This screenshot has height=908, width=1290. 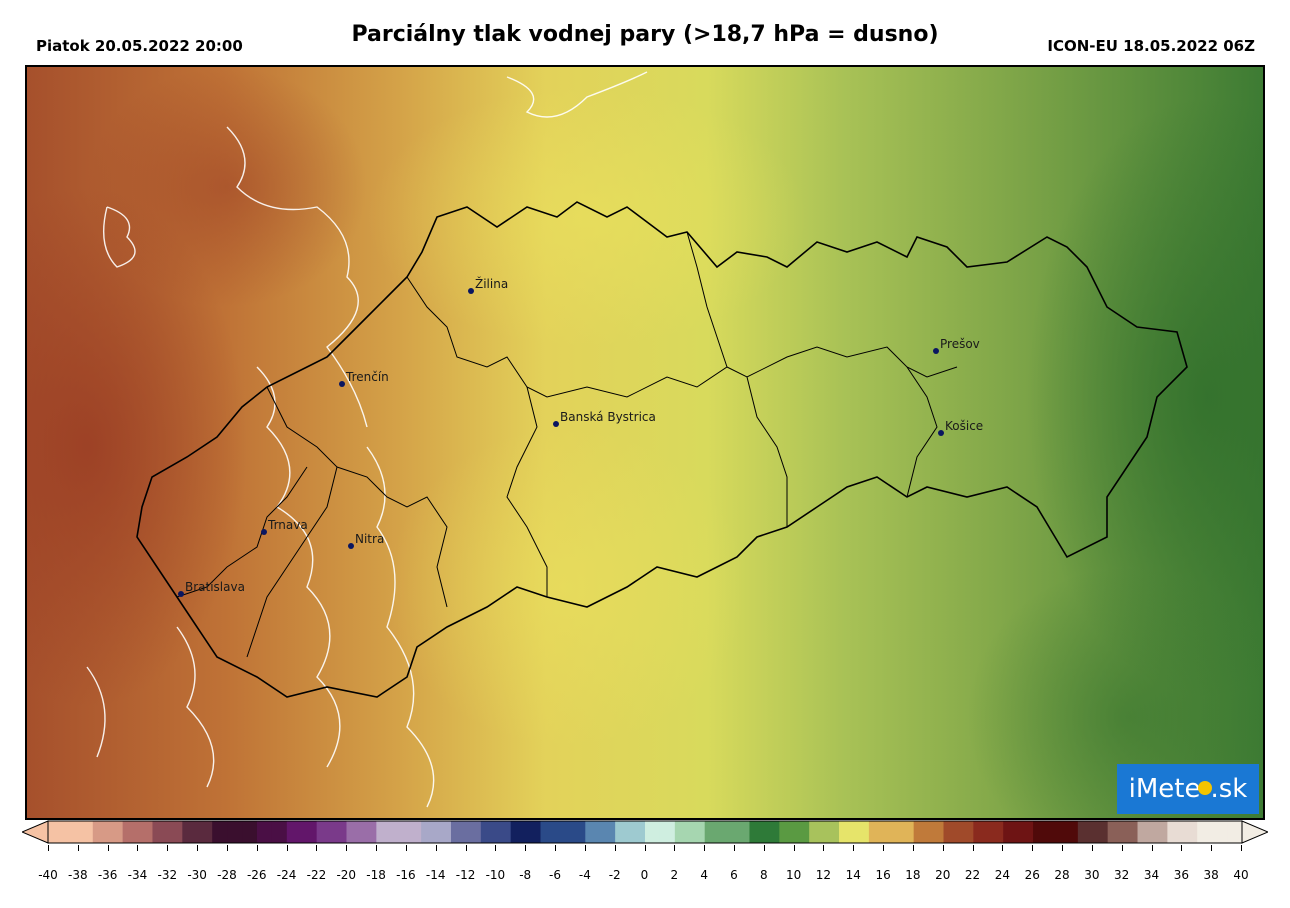 I want to click on colorbar-tick-label: 38, so click(x=1211, y=875).